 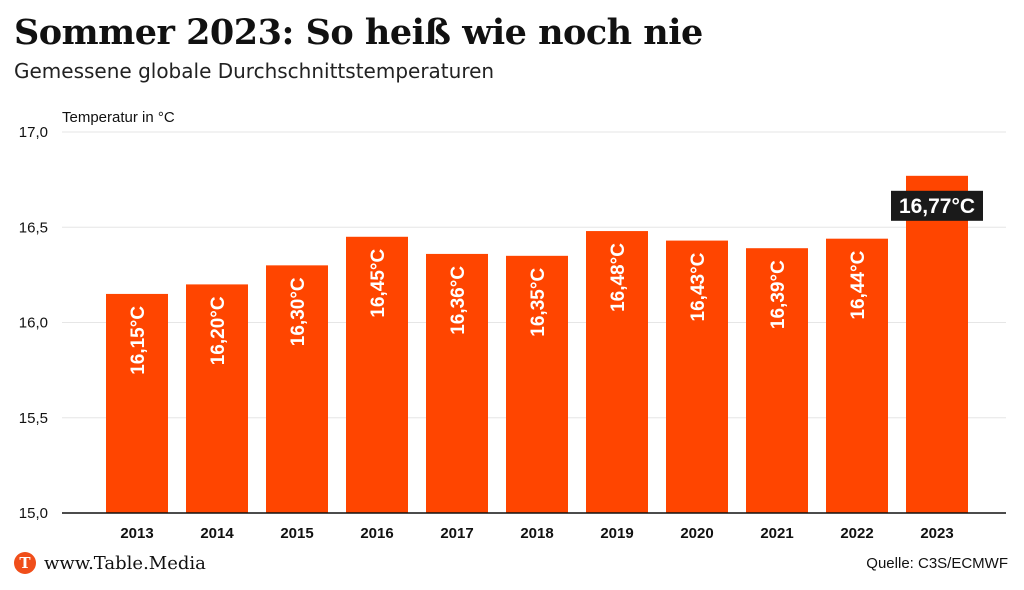 I want to click on source-note: Quelle: C3S/ECMWF, so click(x=937, y=563).